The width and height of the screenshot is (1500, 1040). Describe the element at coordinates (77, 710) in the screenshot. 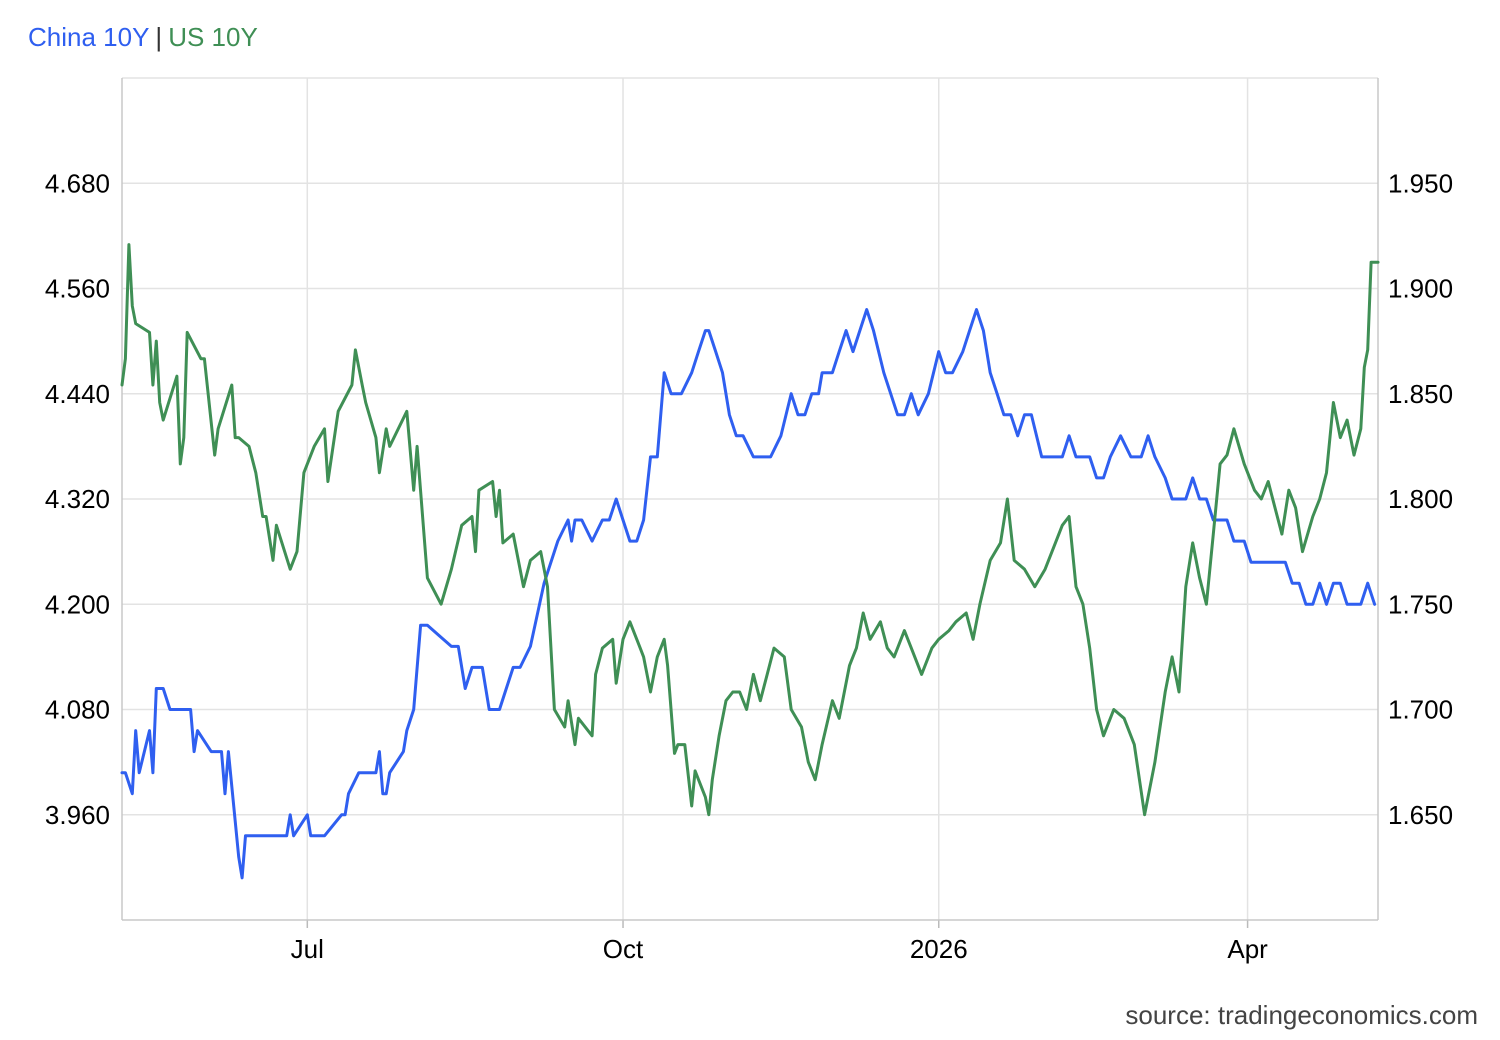

I see `y-left-tick-label: 4.080` at that location.